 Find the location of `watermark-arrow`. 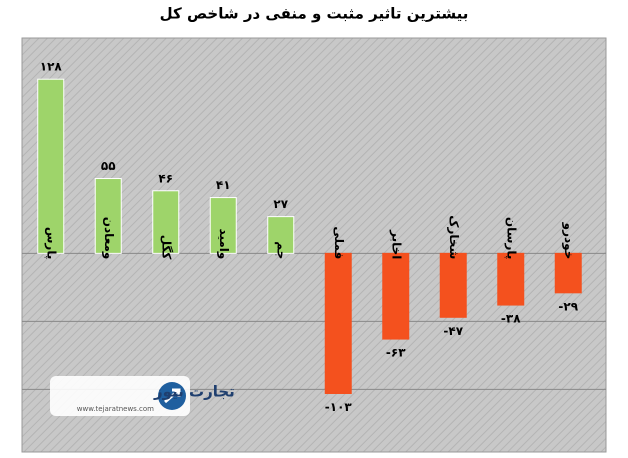

watermark-arrow is located at coordinates (172, 396).